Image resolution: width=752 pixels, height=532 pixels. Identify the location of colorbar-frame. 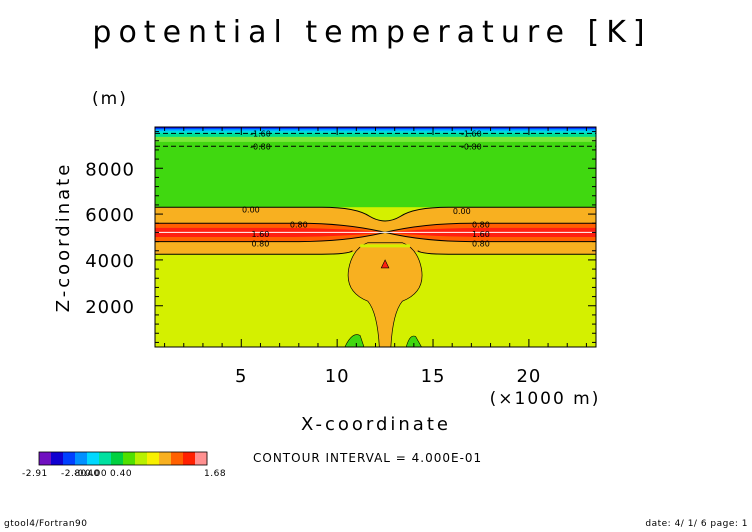
(123, 458).